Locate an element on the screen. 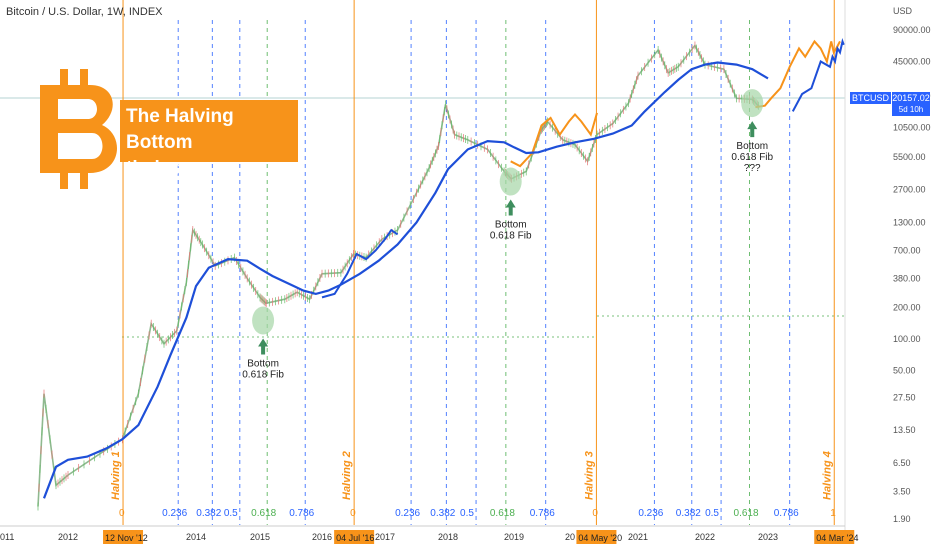  fib-label-1-3: 0.618 is located at coordinates (502, 513).